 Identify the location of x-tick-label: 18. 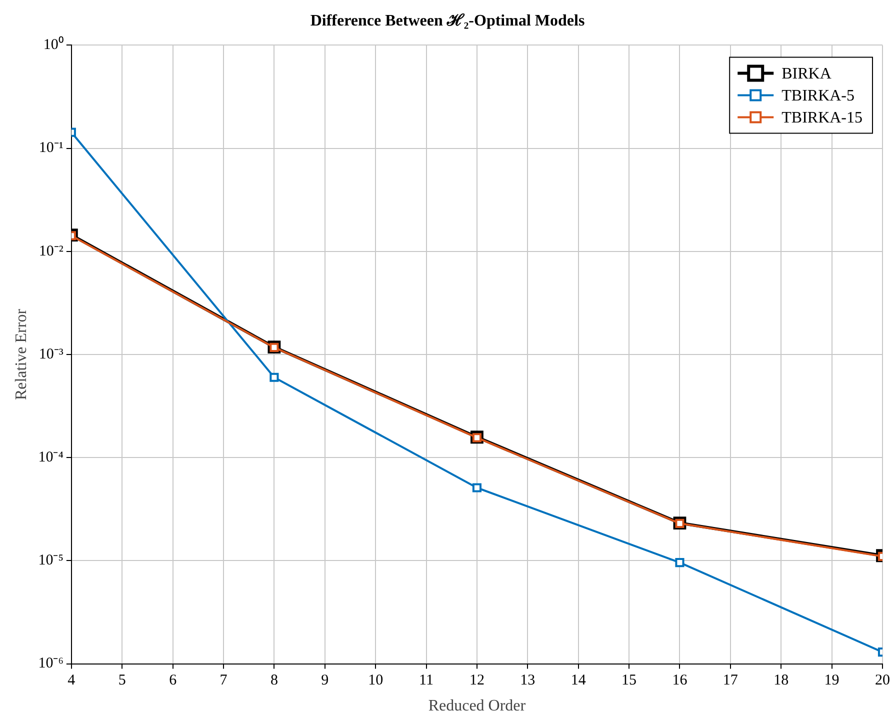
(781, 680).